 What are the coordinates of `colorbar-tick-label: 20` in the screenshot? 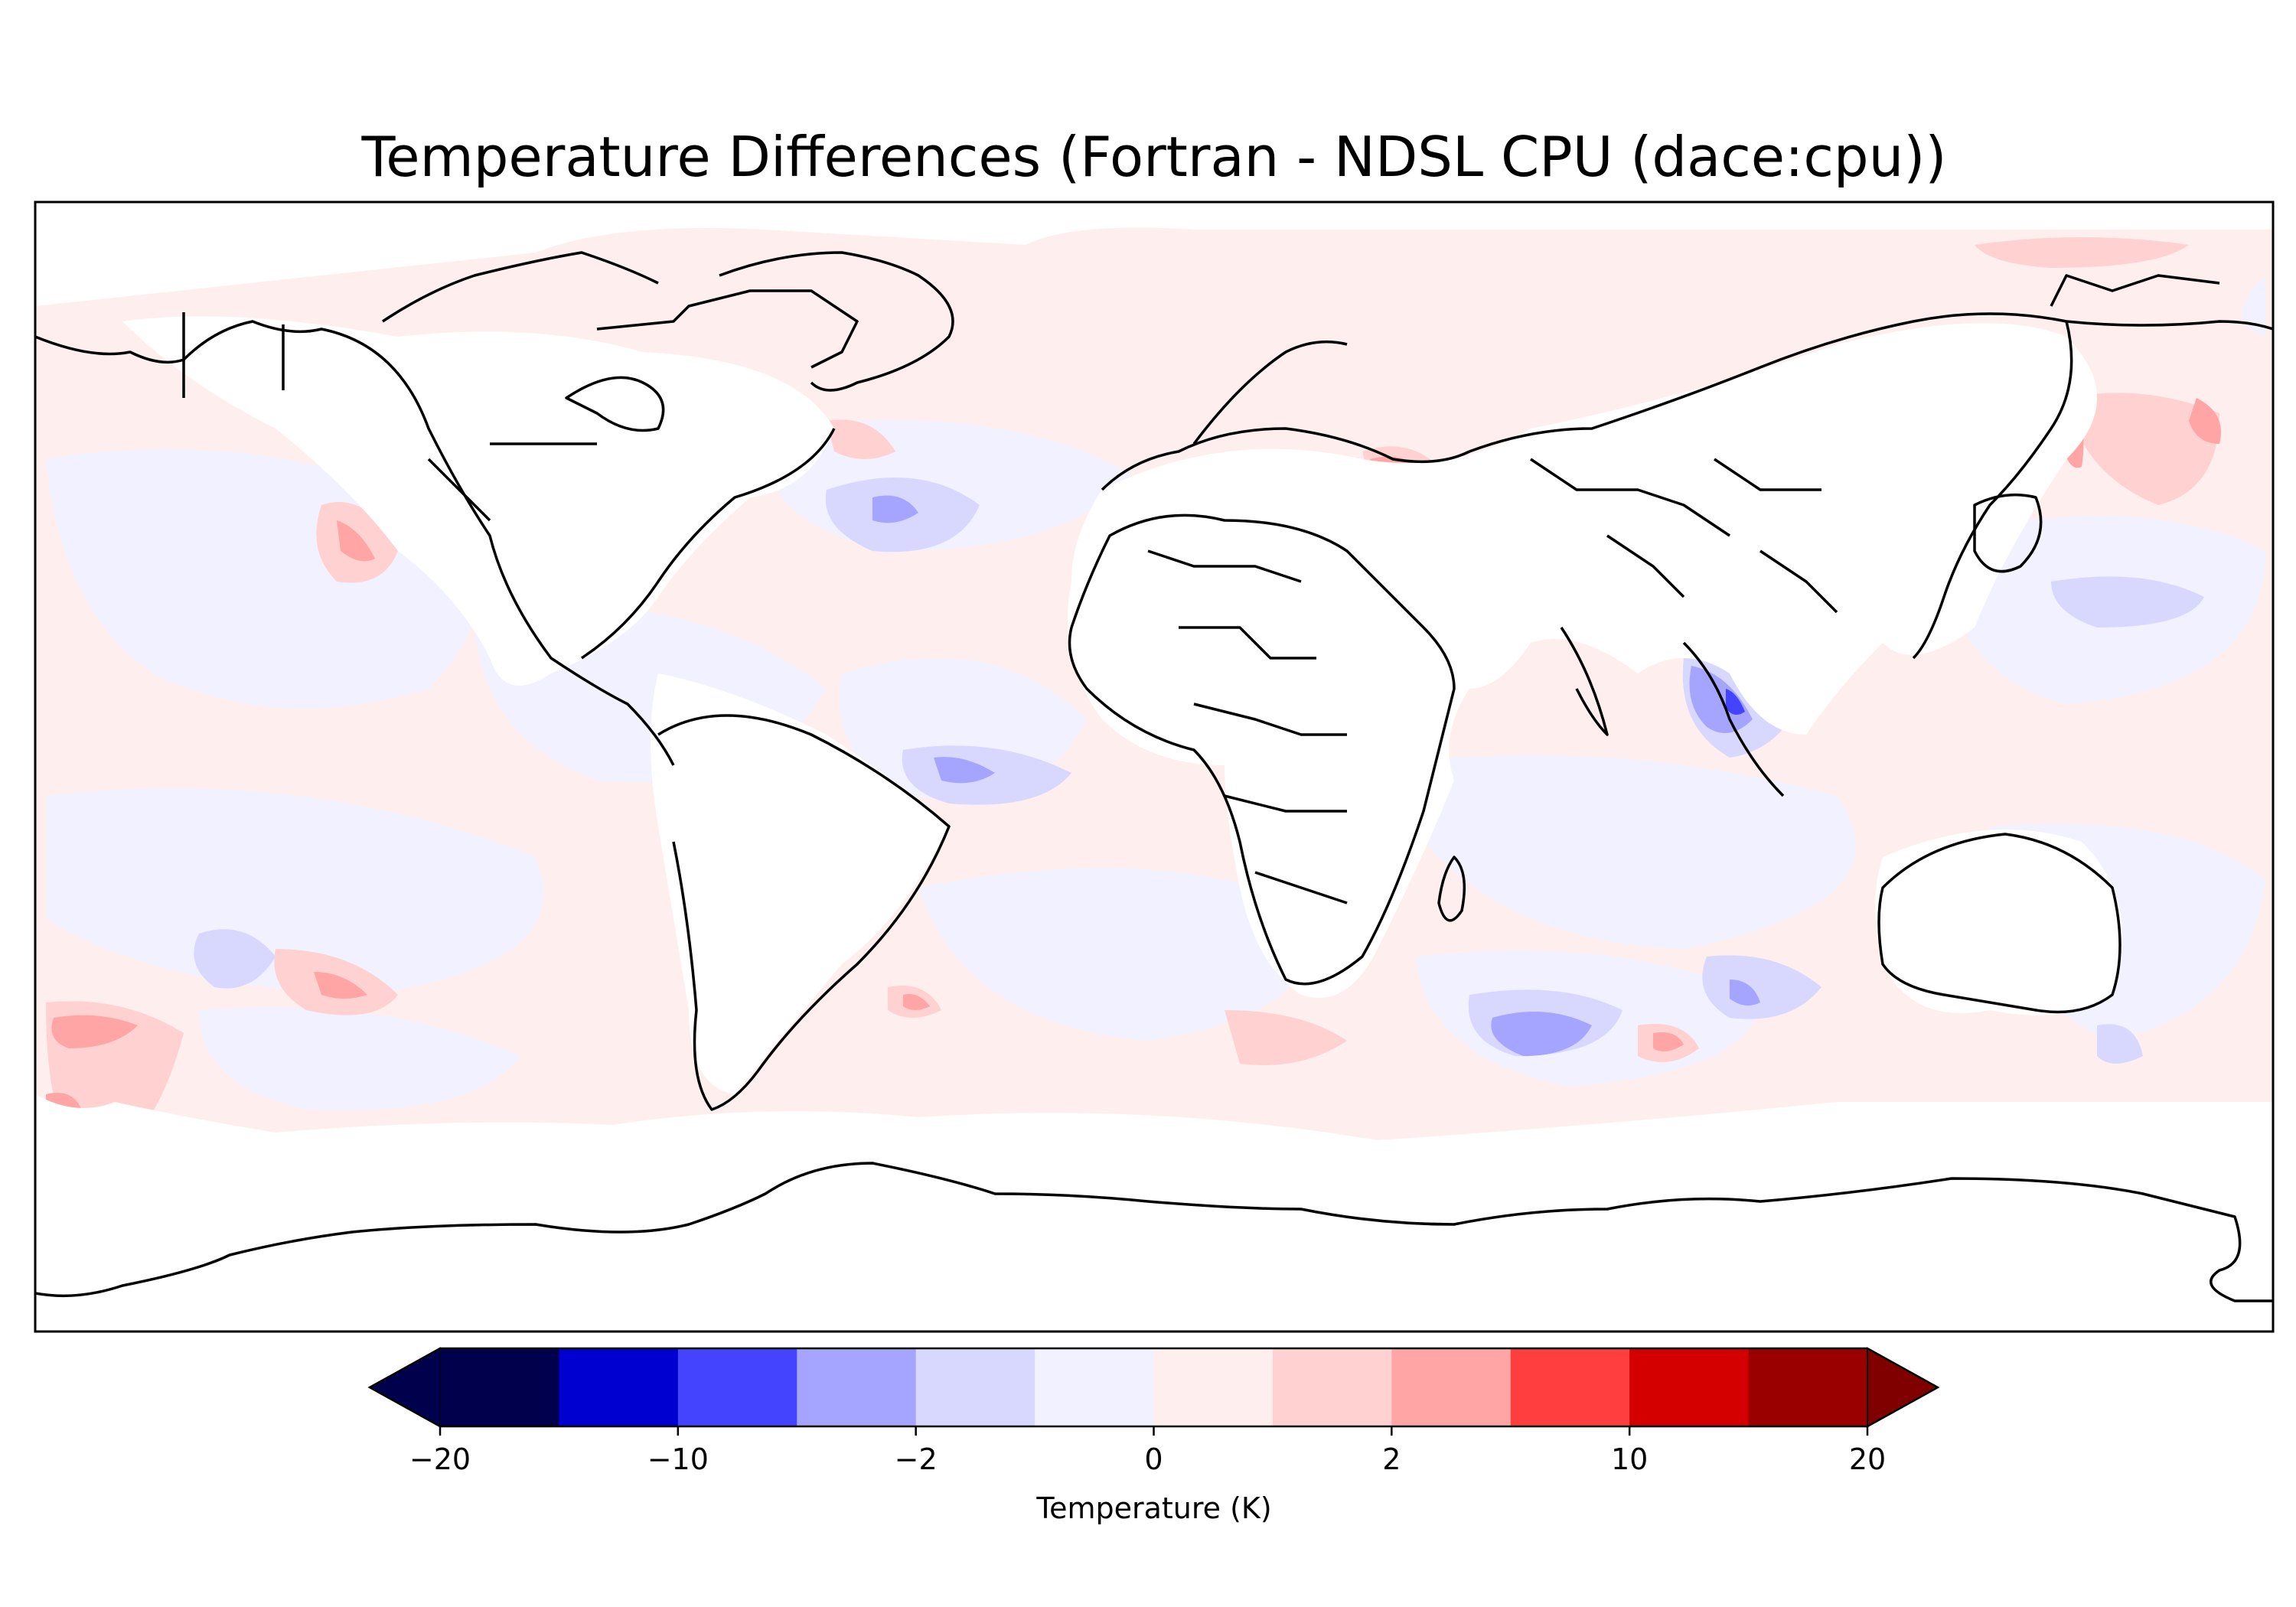 It's located at (1867, 1459).